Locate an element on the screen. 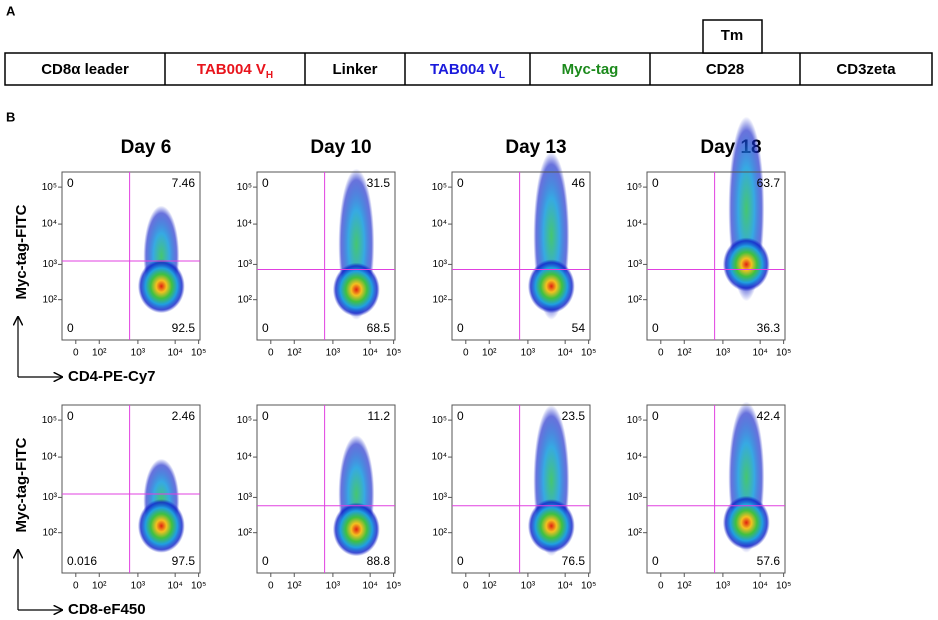  quadrant-value: 0.016 is located at coordinates (82, 561).